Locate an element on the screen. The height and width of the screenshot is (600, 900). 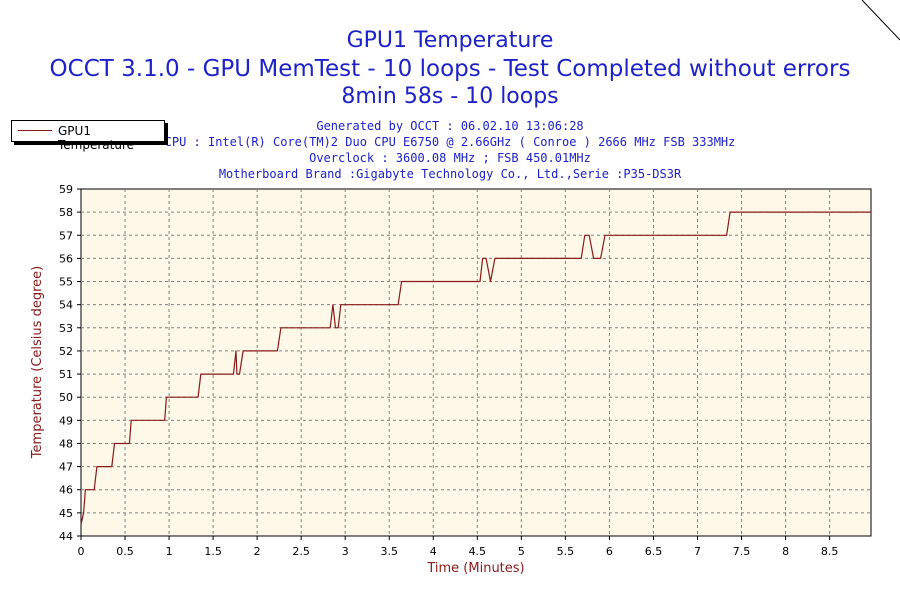
y-tick-label: 48 is located at coordinates (66, 443).